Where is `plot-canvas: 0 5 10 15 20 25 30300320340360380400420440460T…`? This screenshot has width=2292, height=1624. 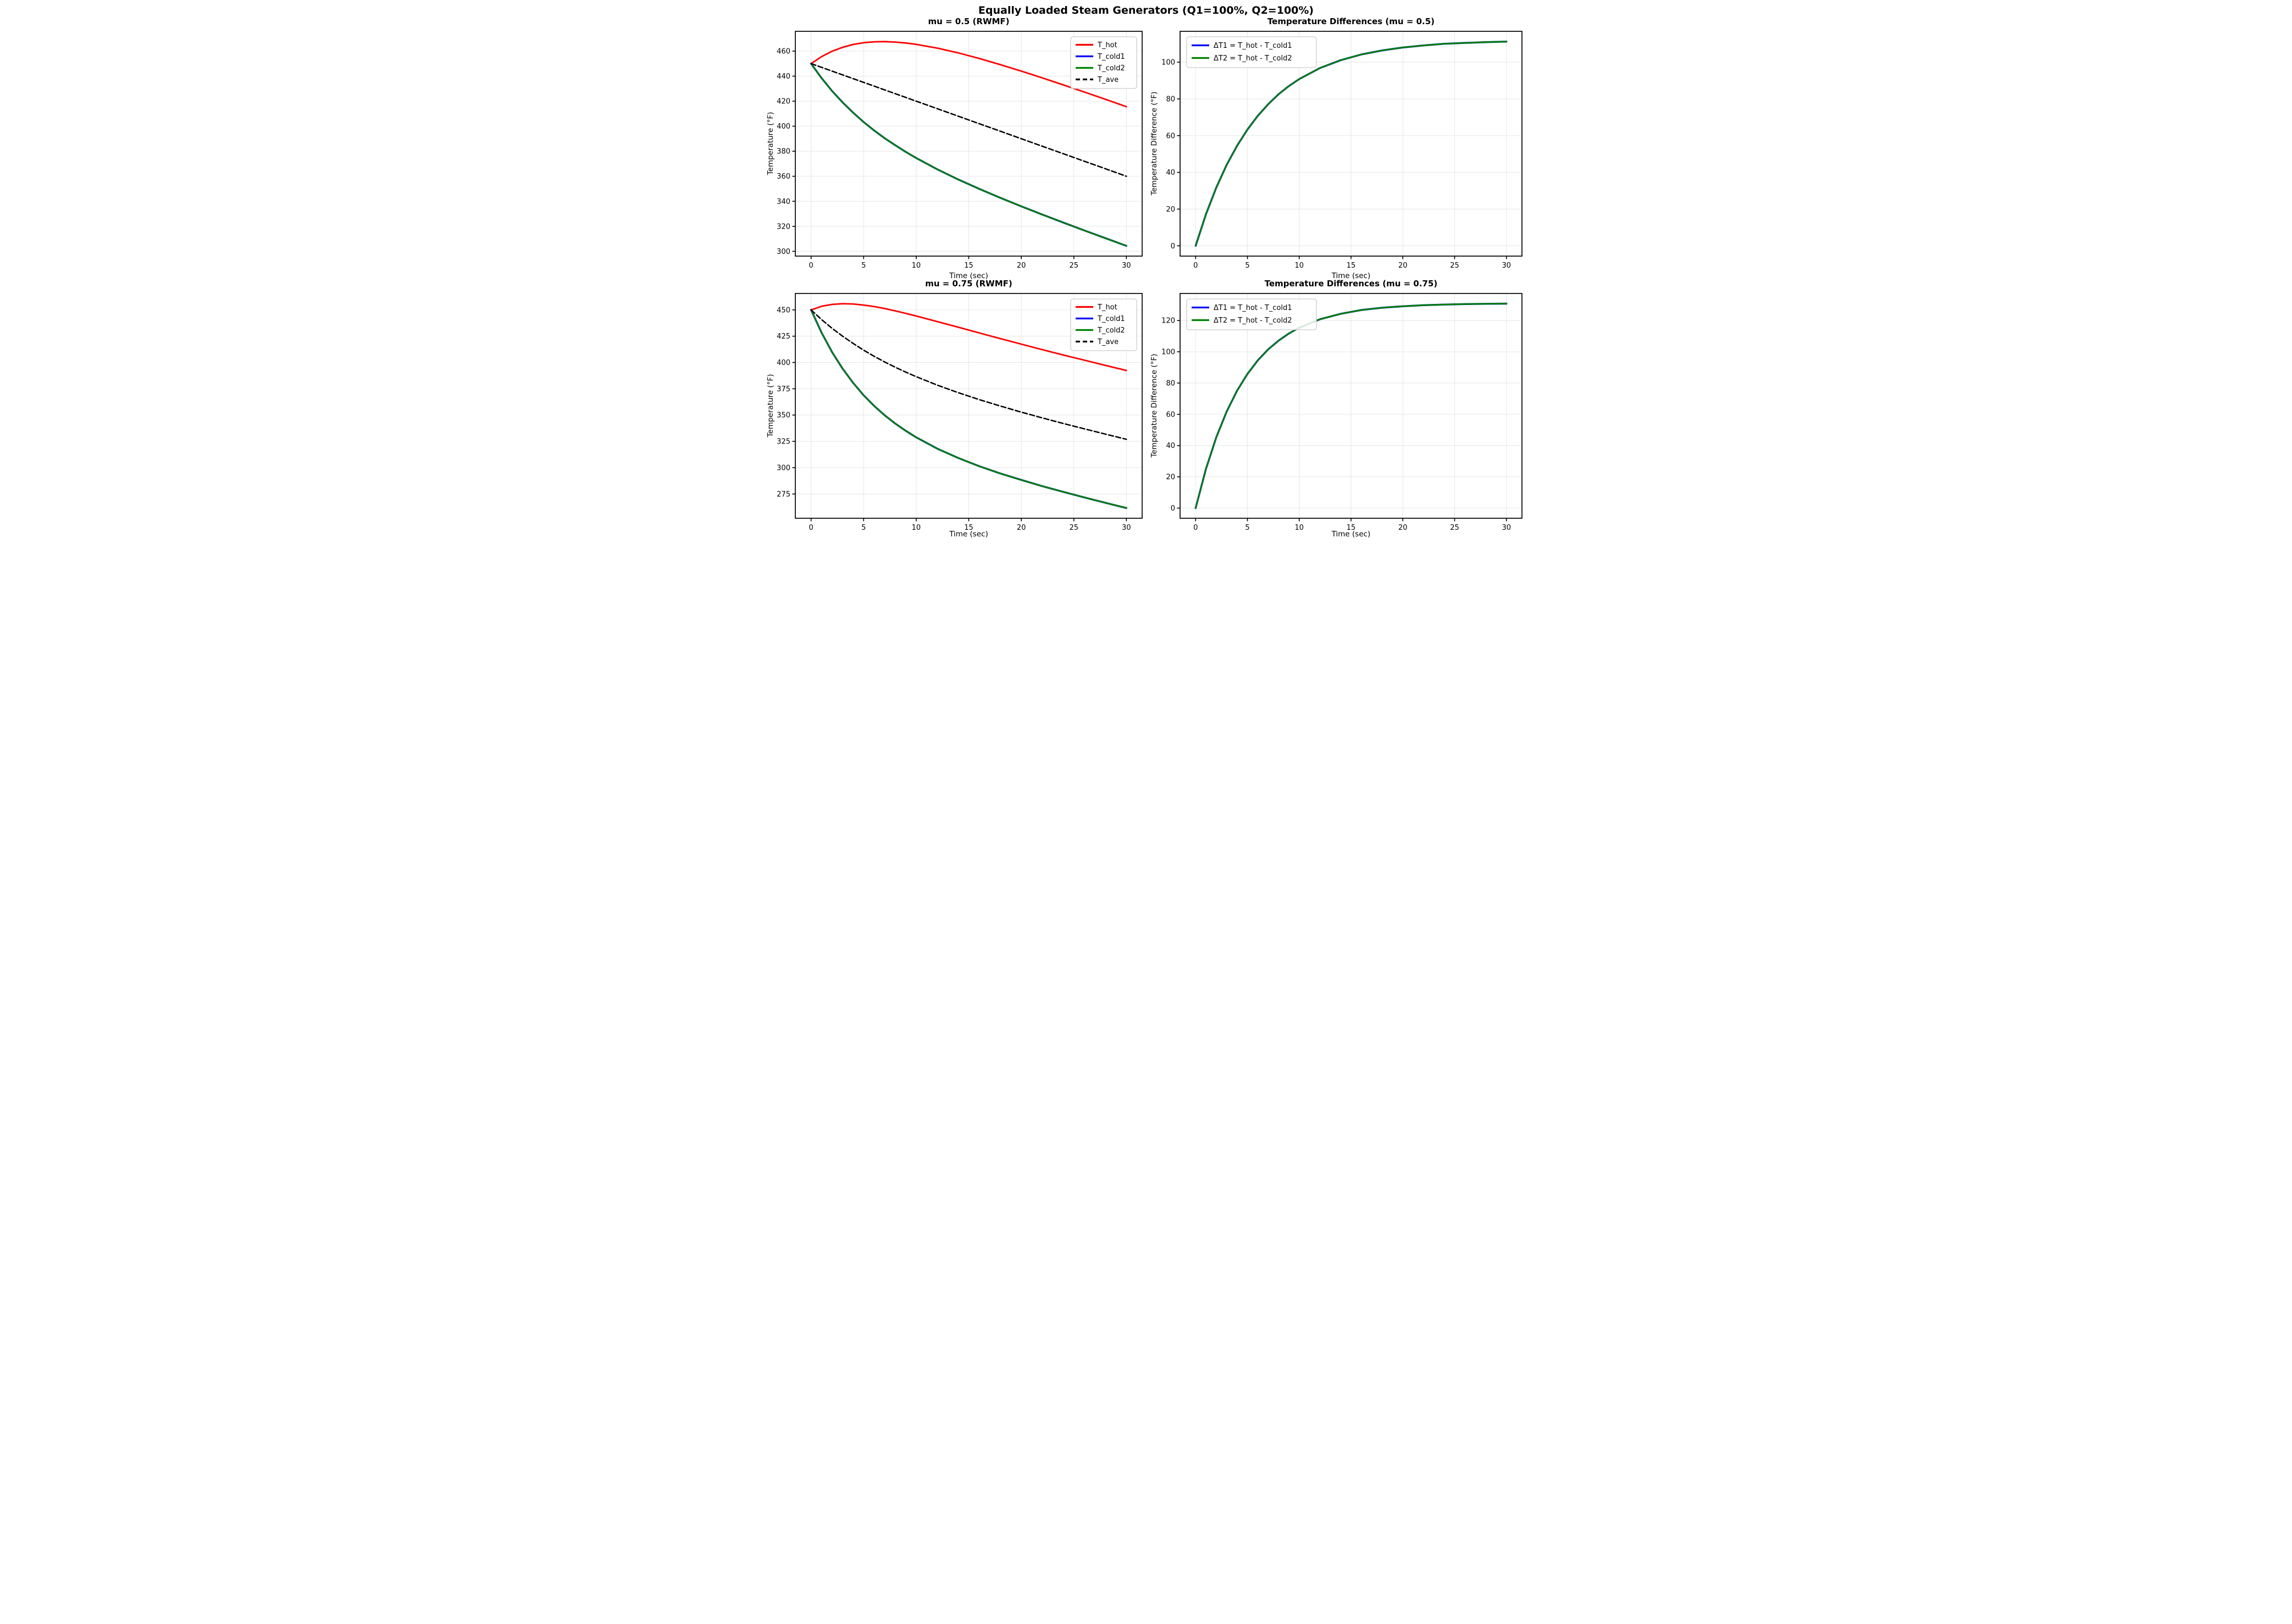
plot-canvas: 0 5 10 15 20 25 30300320340360380400420440460T… is located at coordinates (1150, 281).